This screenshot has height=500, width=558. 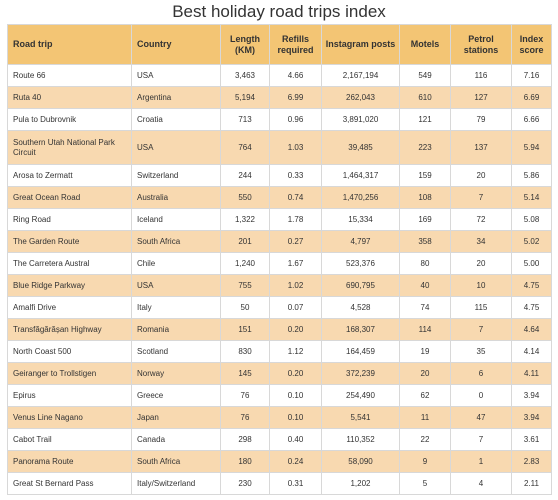 What do you see at coordinates (69, 75) in the screenshot?
I see `road-trip-cell: Route 66` at bounding box center [69, 75].